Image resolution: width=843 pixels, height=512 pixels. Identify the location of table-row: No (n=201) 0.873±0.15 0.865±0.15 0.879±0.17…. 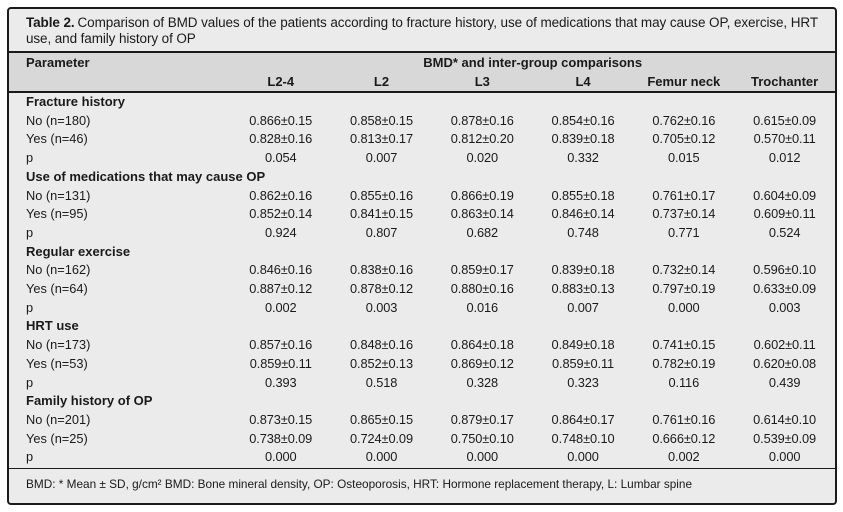
(422, 420).